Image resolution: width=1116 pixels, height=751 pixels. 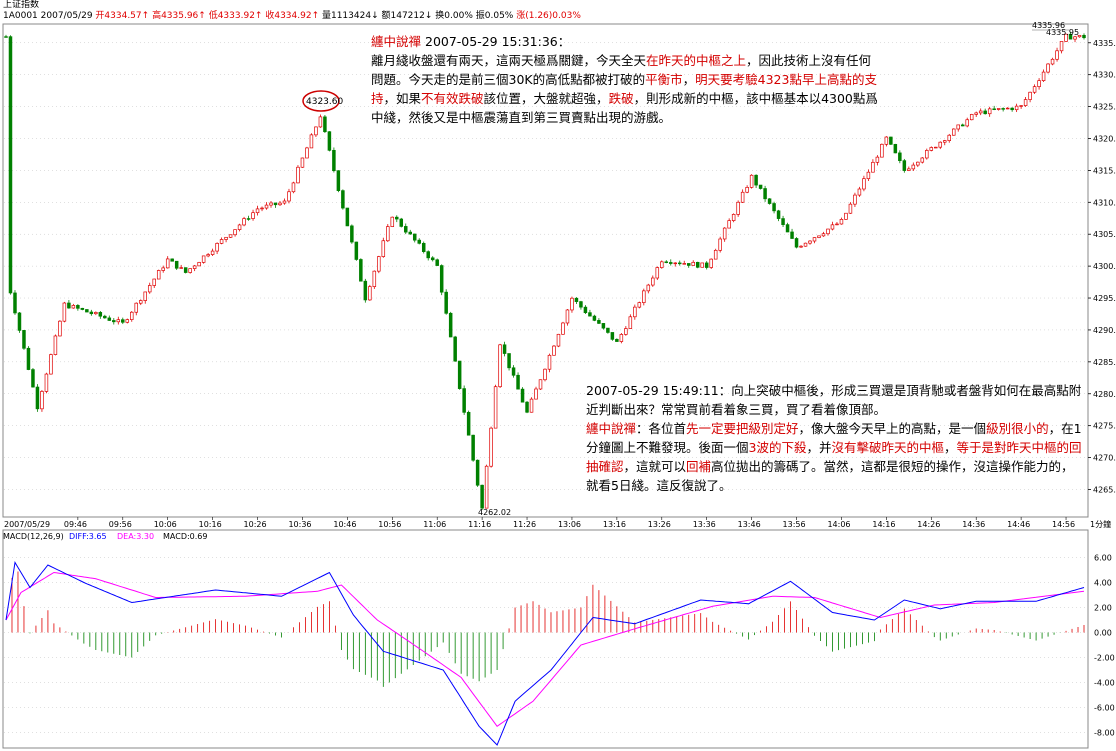 I want to click on note2-segment: ，并, so click(x=819, y=447).